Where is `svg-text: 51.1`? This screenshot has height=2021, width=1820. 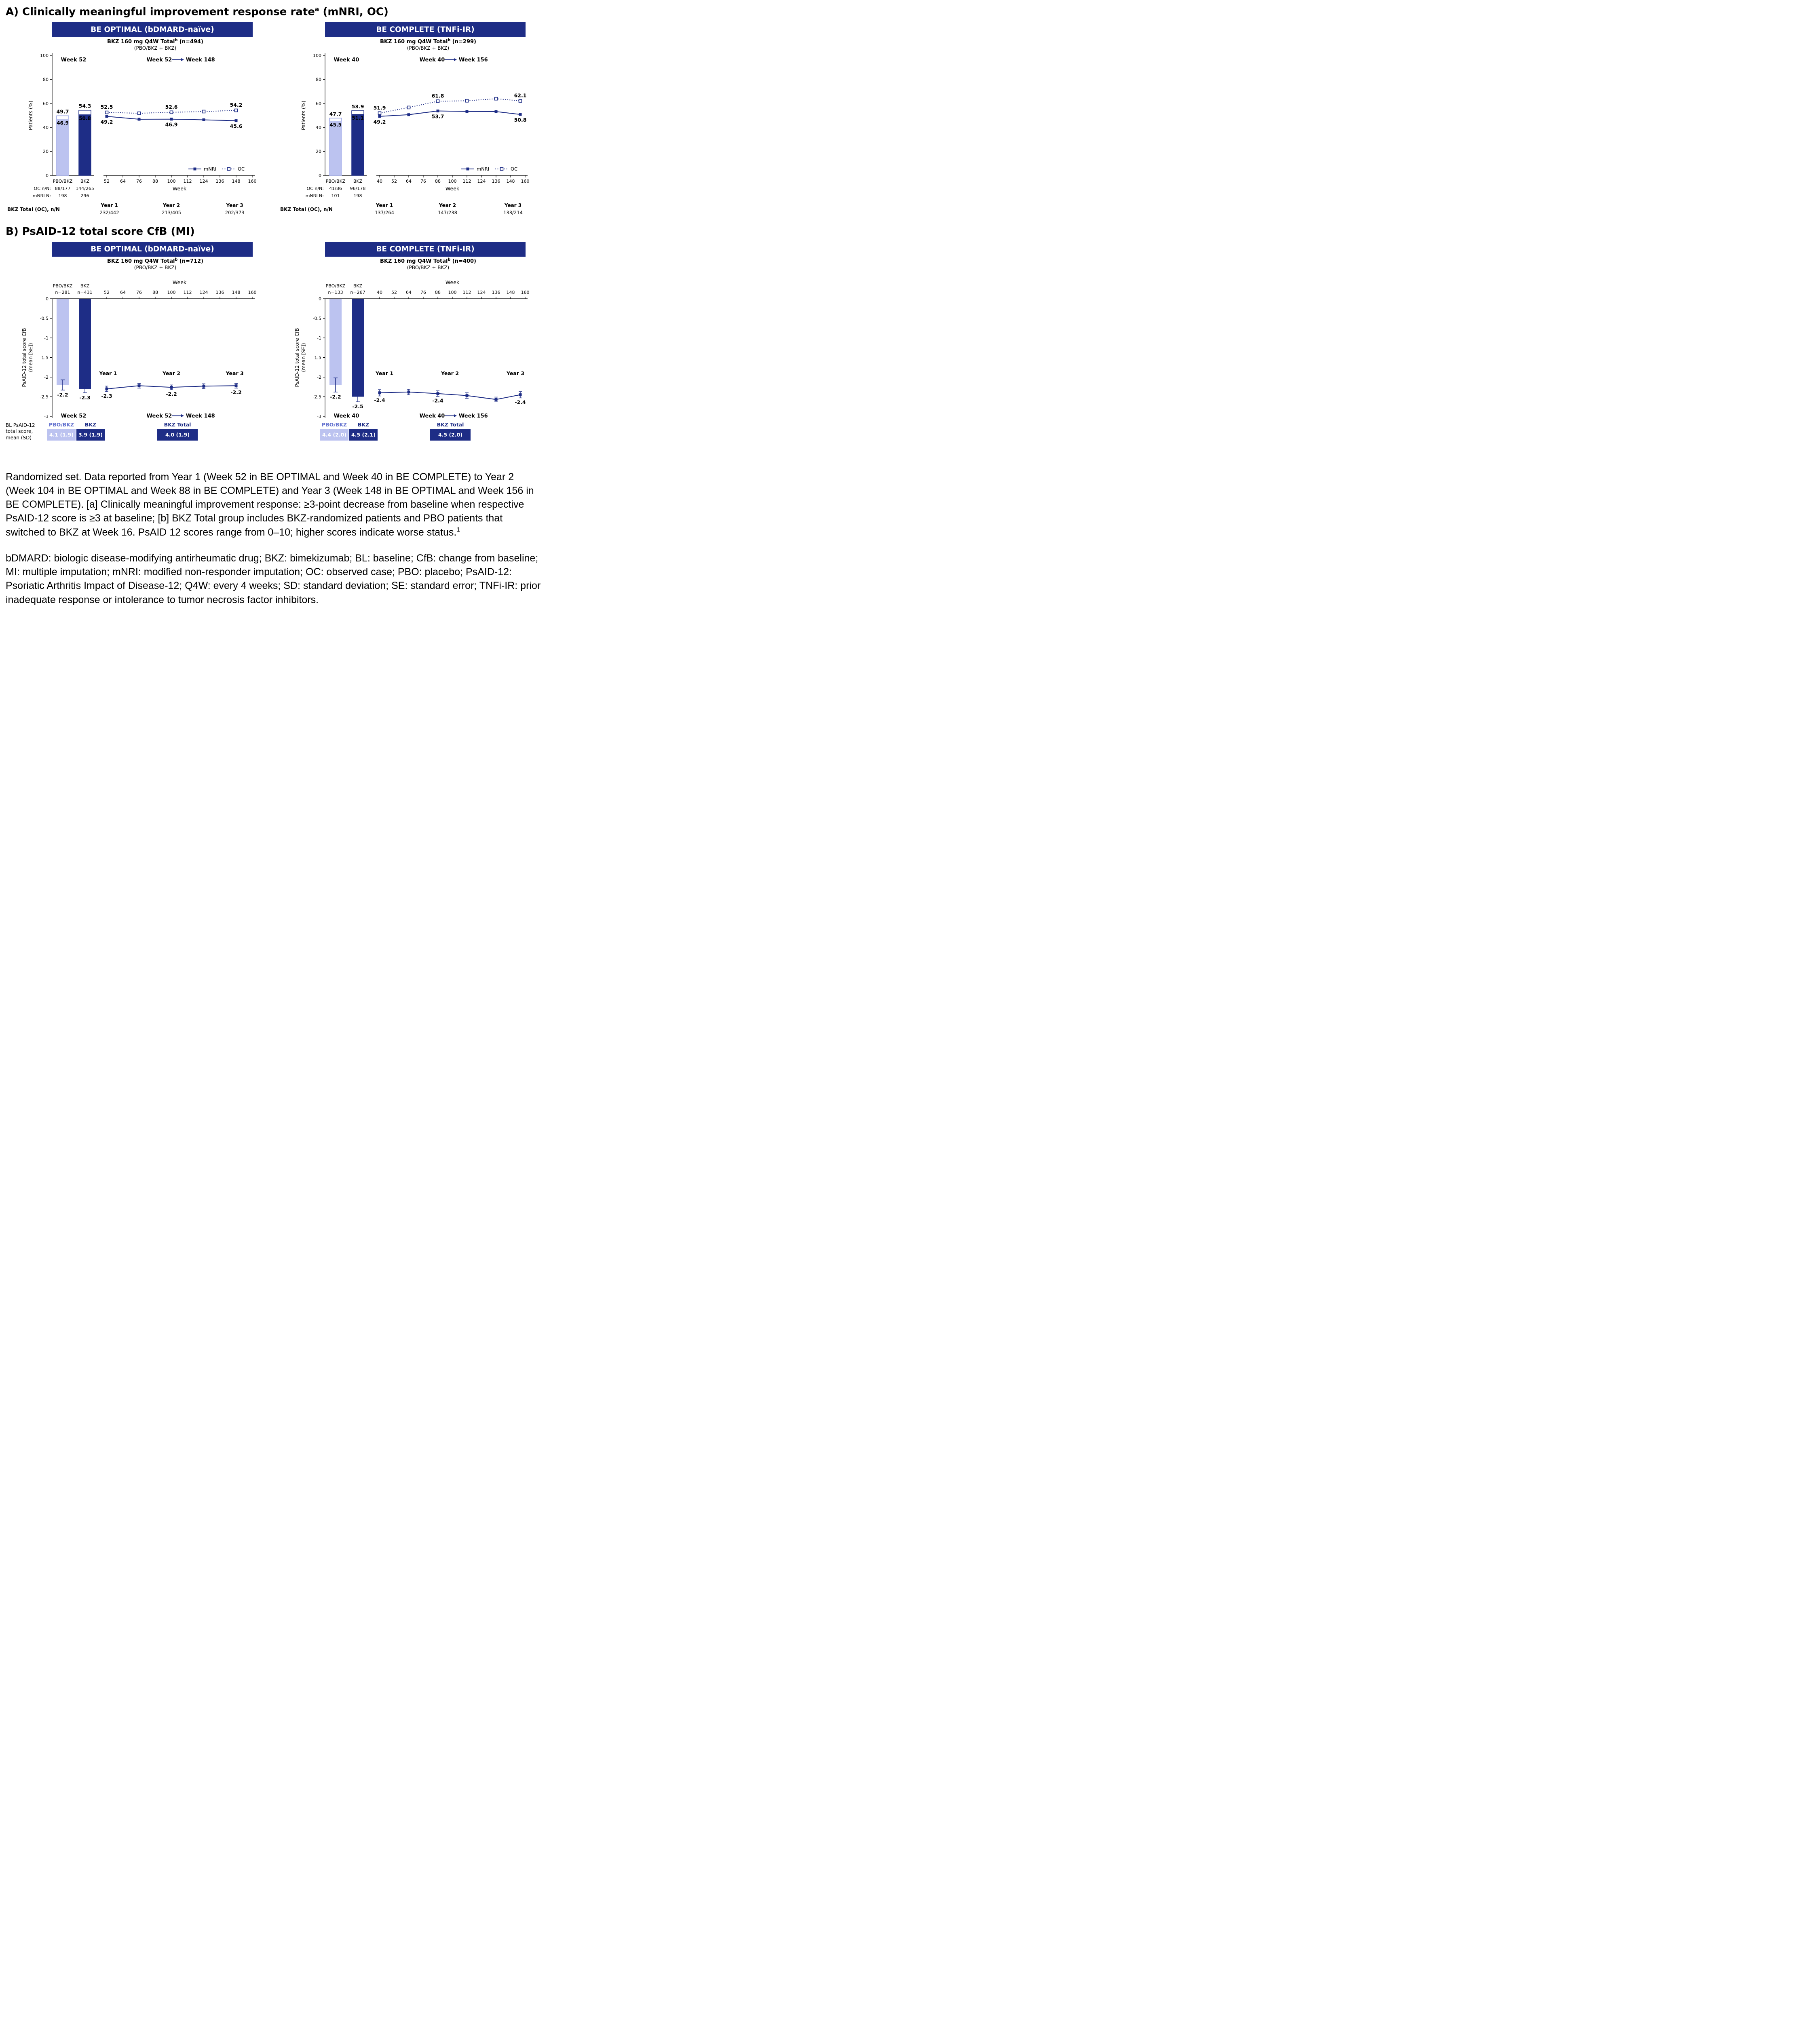 svg-text: 51.1 is located at coordinates (358, 118).